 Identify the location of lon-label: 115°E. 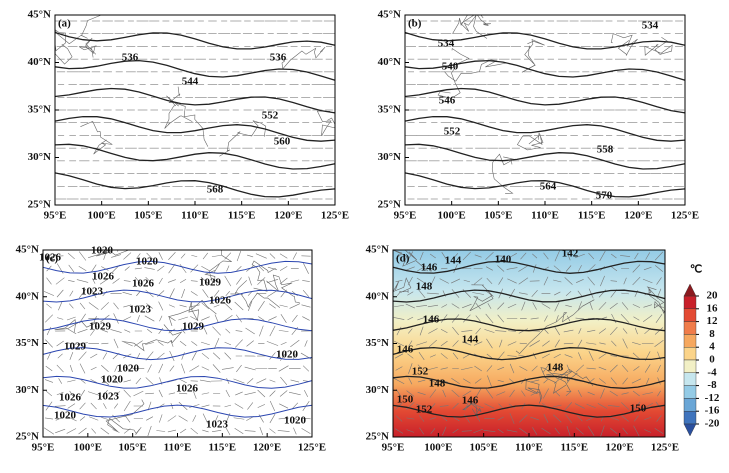
(575, 448).